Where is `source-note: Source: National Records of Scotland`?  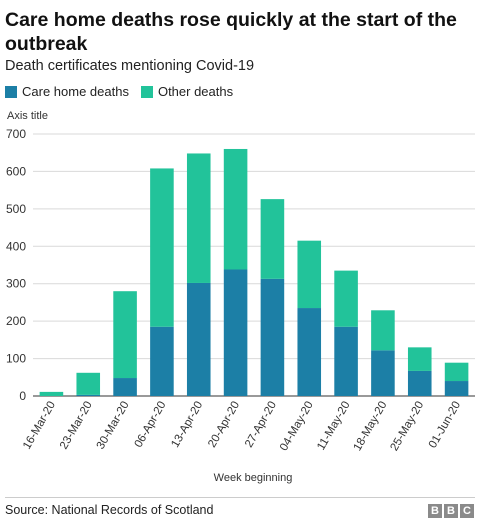
source-note: Source: National Records of Scotland is located at coordinates (109, 510).